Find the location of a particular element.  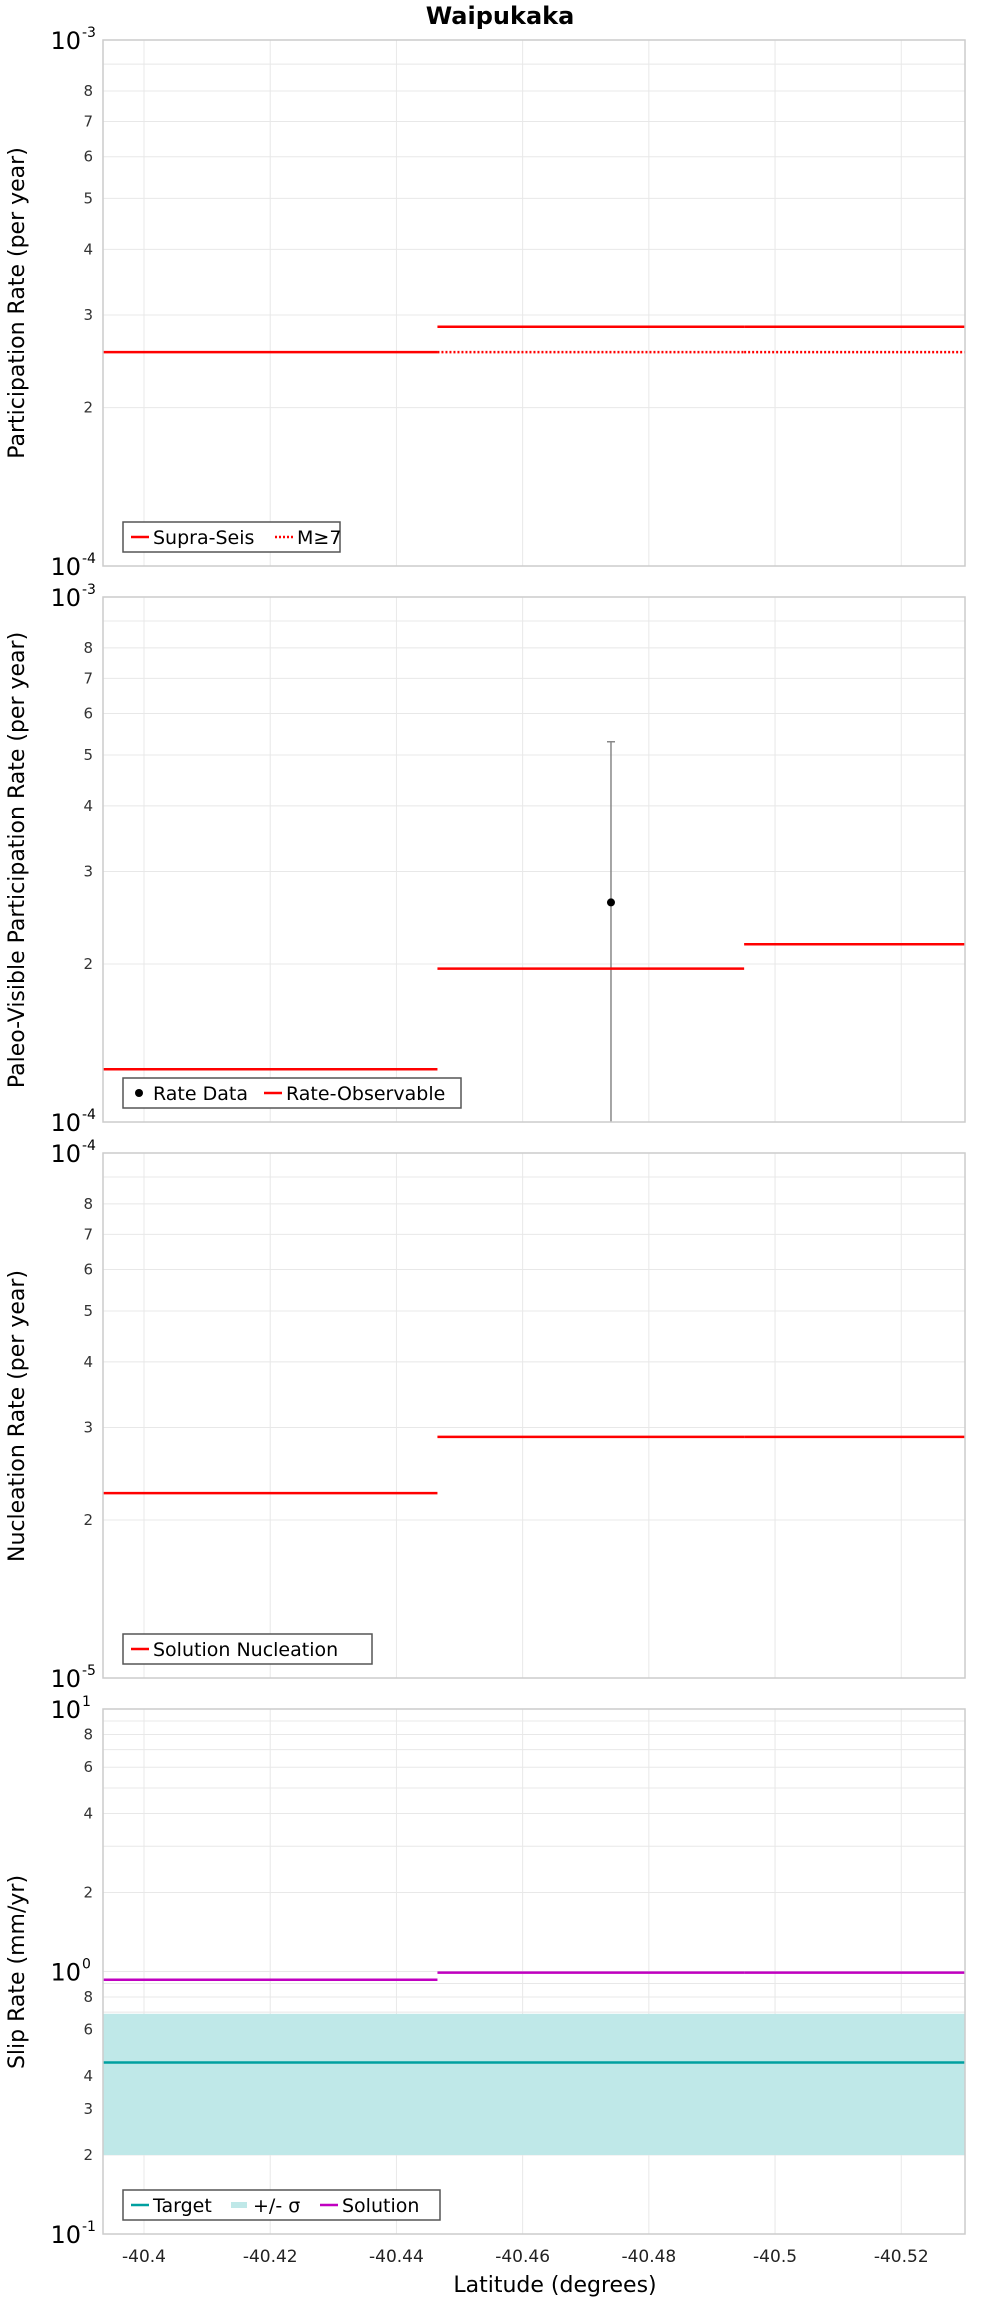

x-tick-label: -40.48 is located at coordinates (648, 2257).